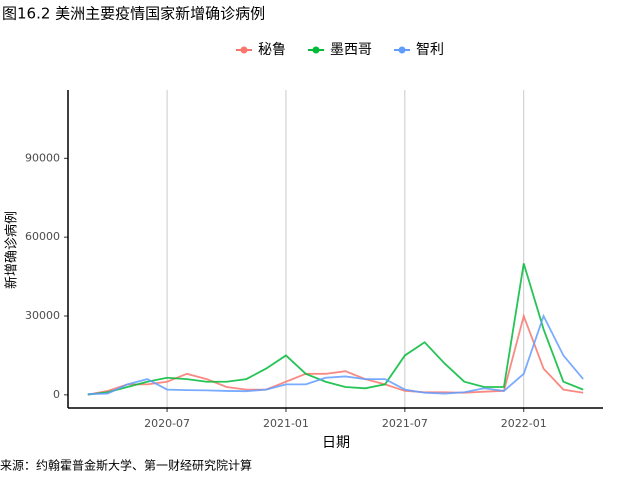  I want to click on source-note: 来源：约翰霍普金斯大学、第一财经研究院计算, so click(126, 465).